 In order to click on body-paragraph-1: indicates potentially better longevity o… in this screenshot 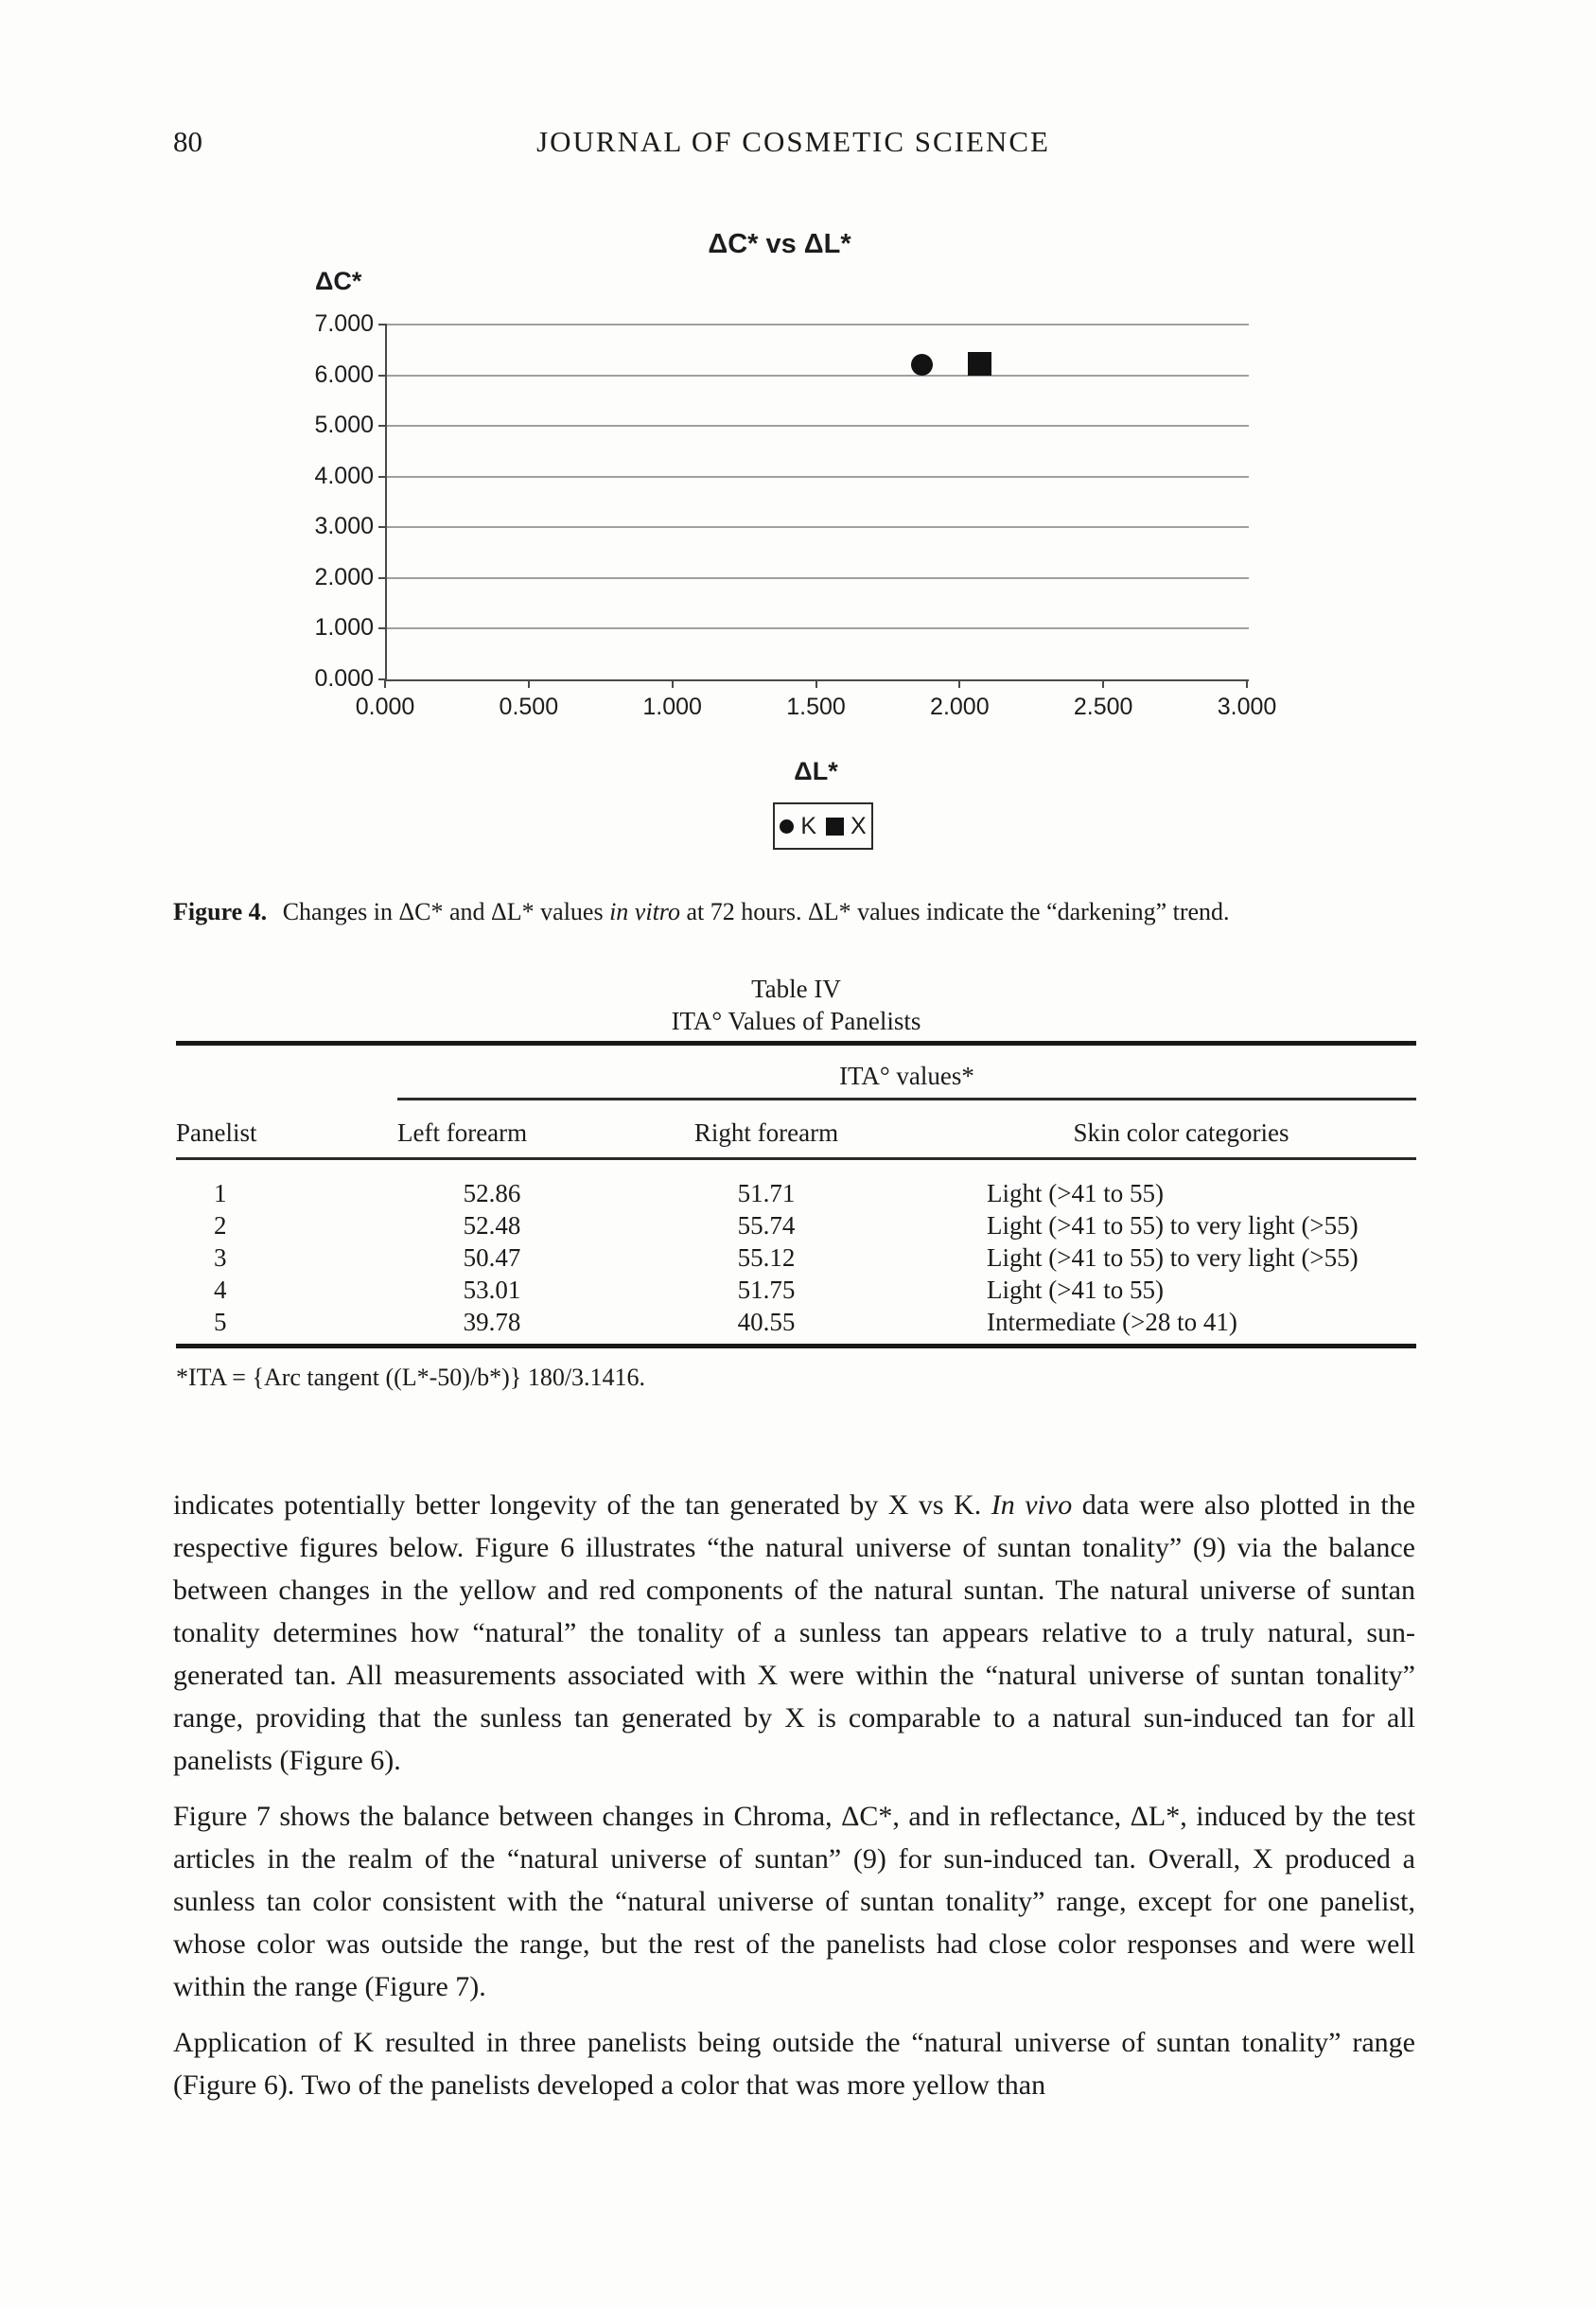, I will do `click(794, 1633)`.